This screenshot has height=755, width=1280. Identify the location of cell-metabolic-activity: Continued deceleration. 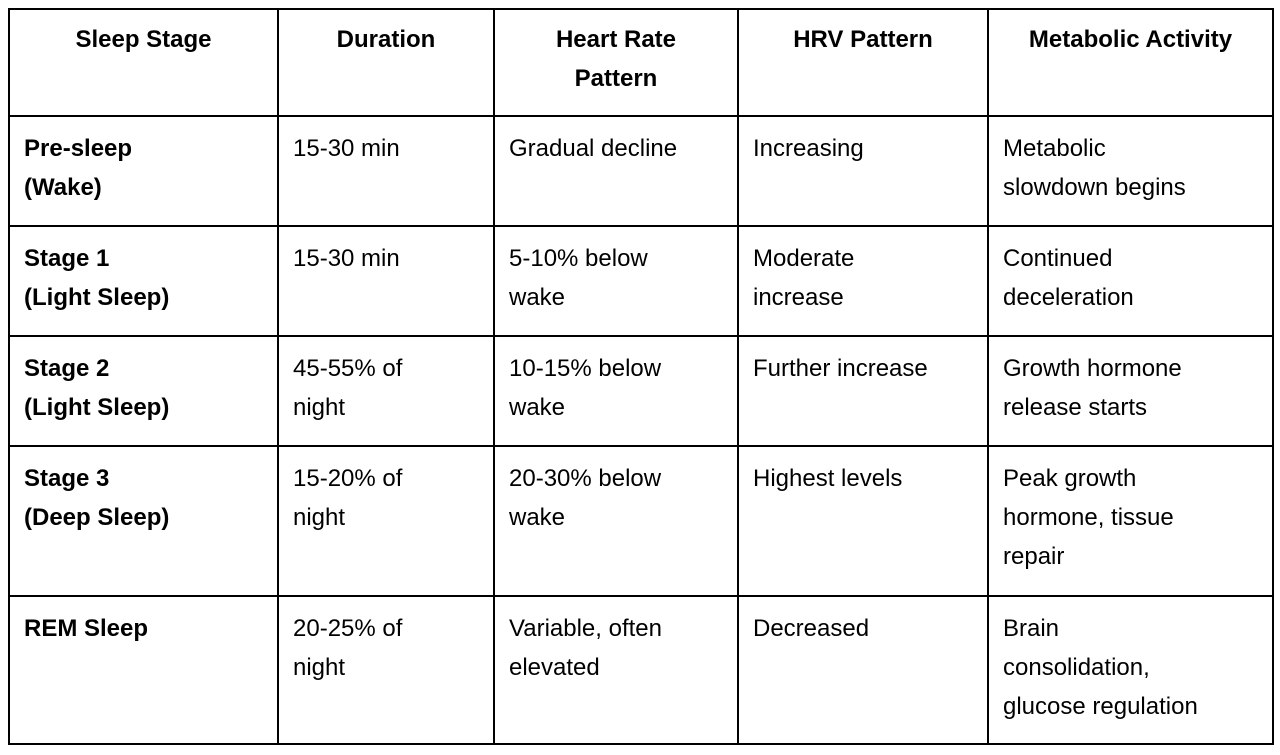
(1130, 281).